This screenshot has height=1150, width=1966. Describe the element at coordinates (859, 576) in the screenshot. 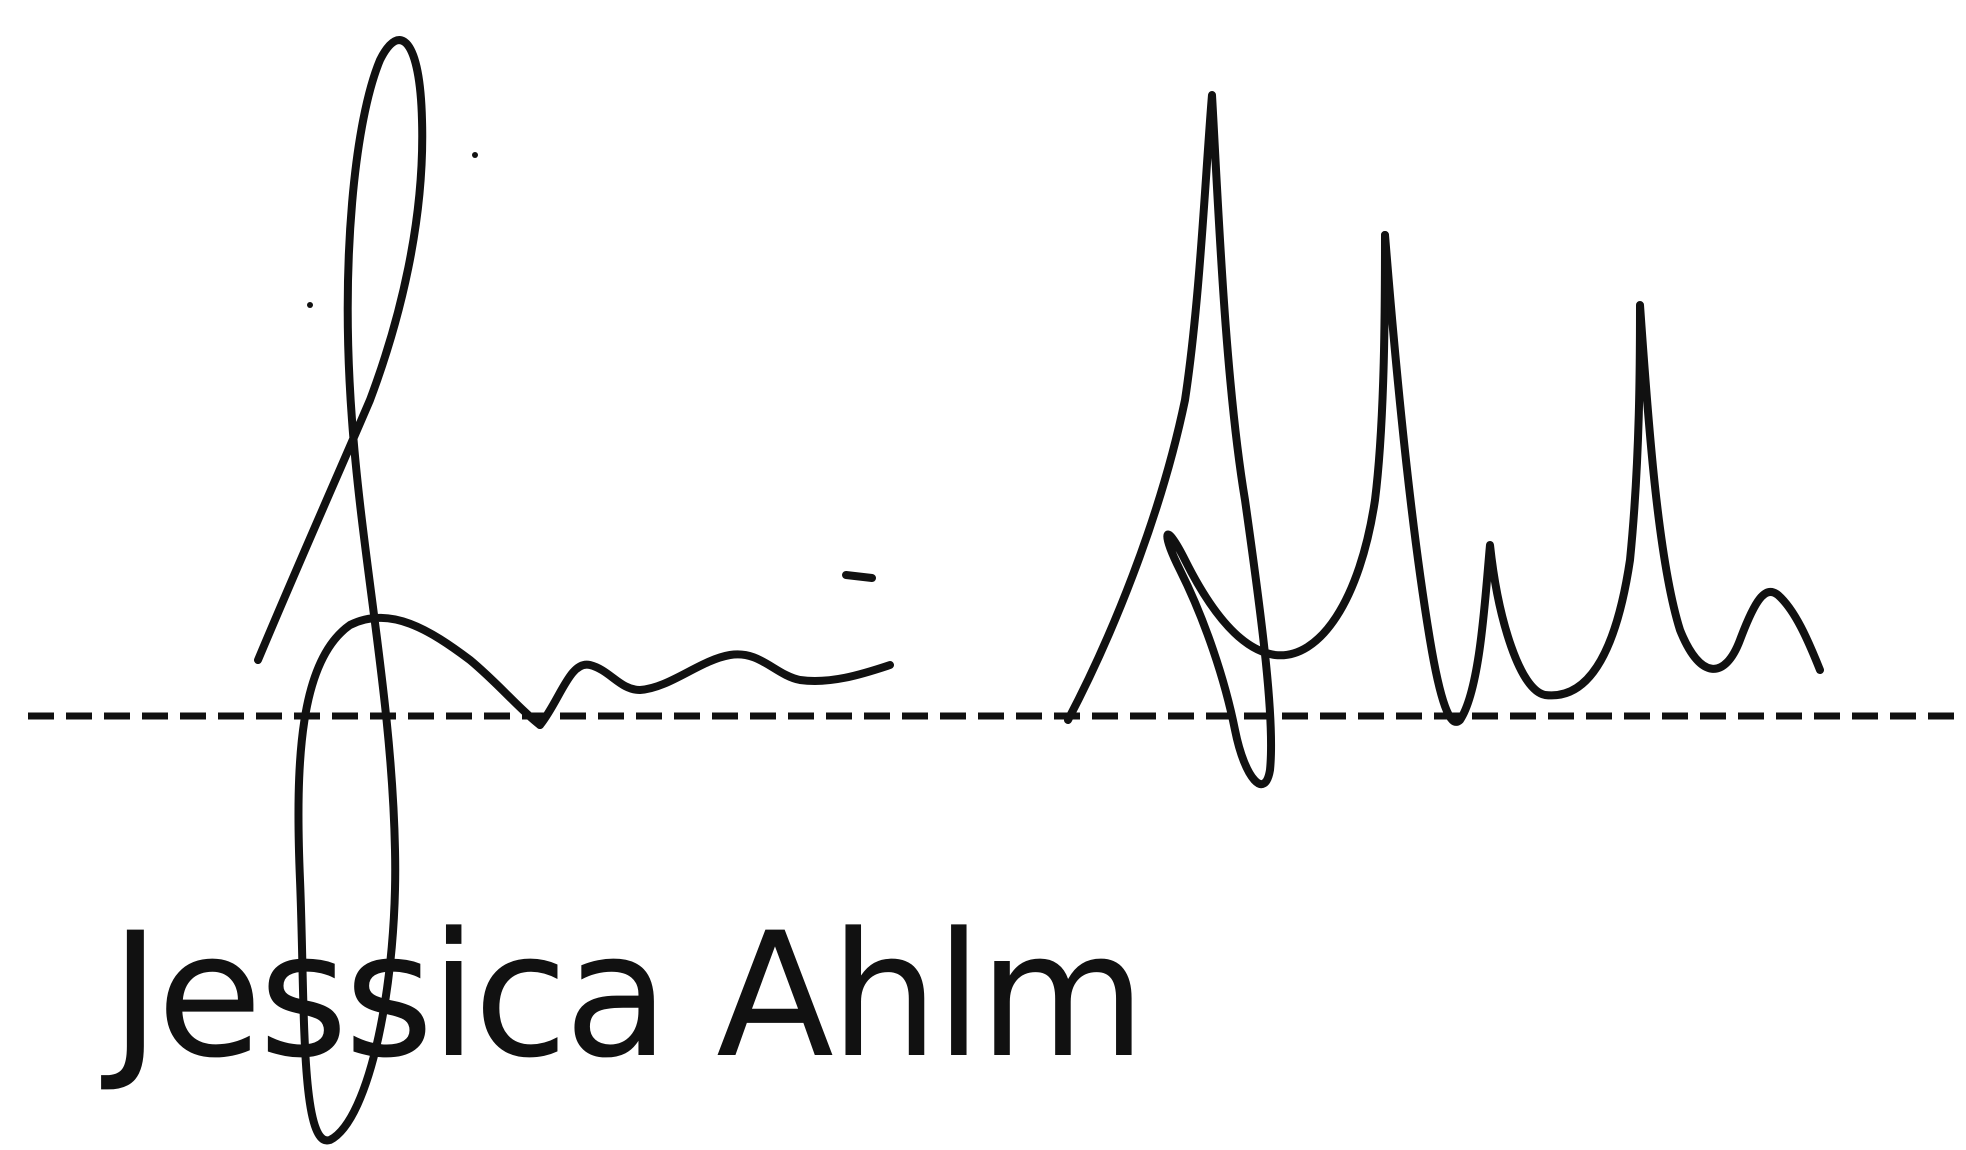

I see `signature-dot-right` at that location.